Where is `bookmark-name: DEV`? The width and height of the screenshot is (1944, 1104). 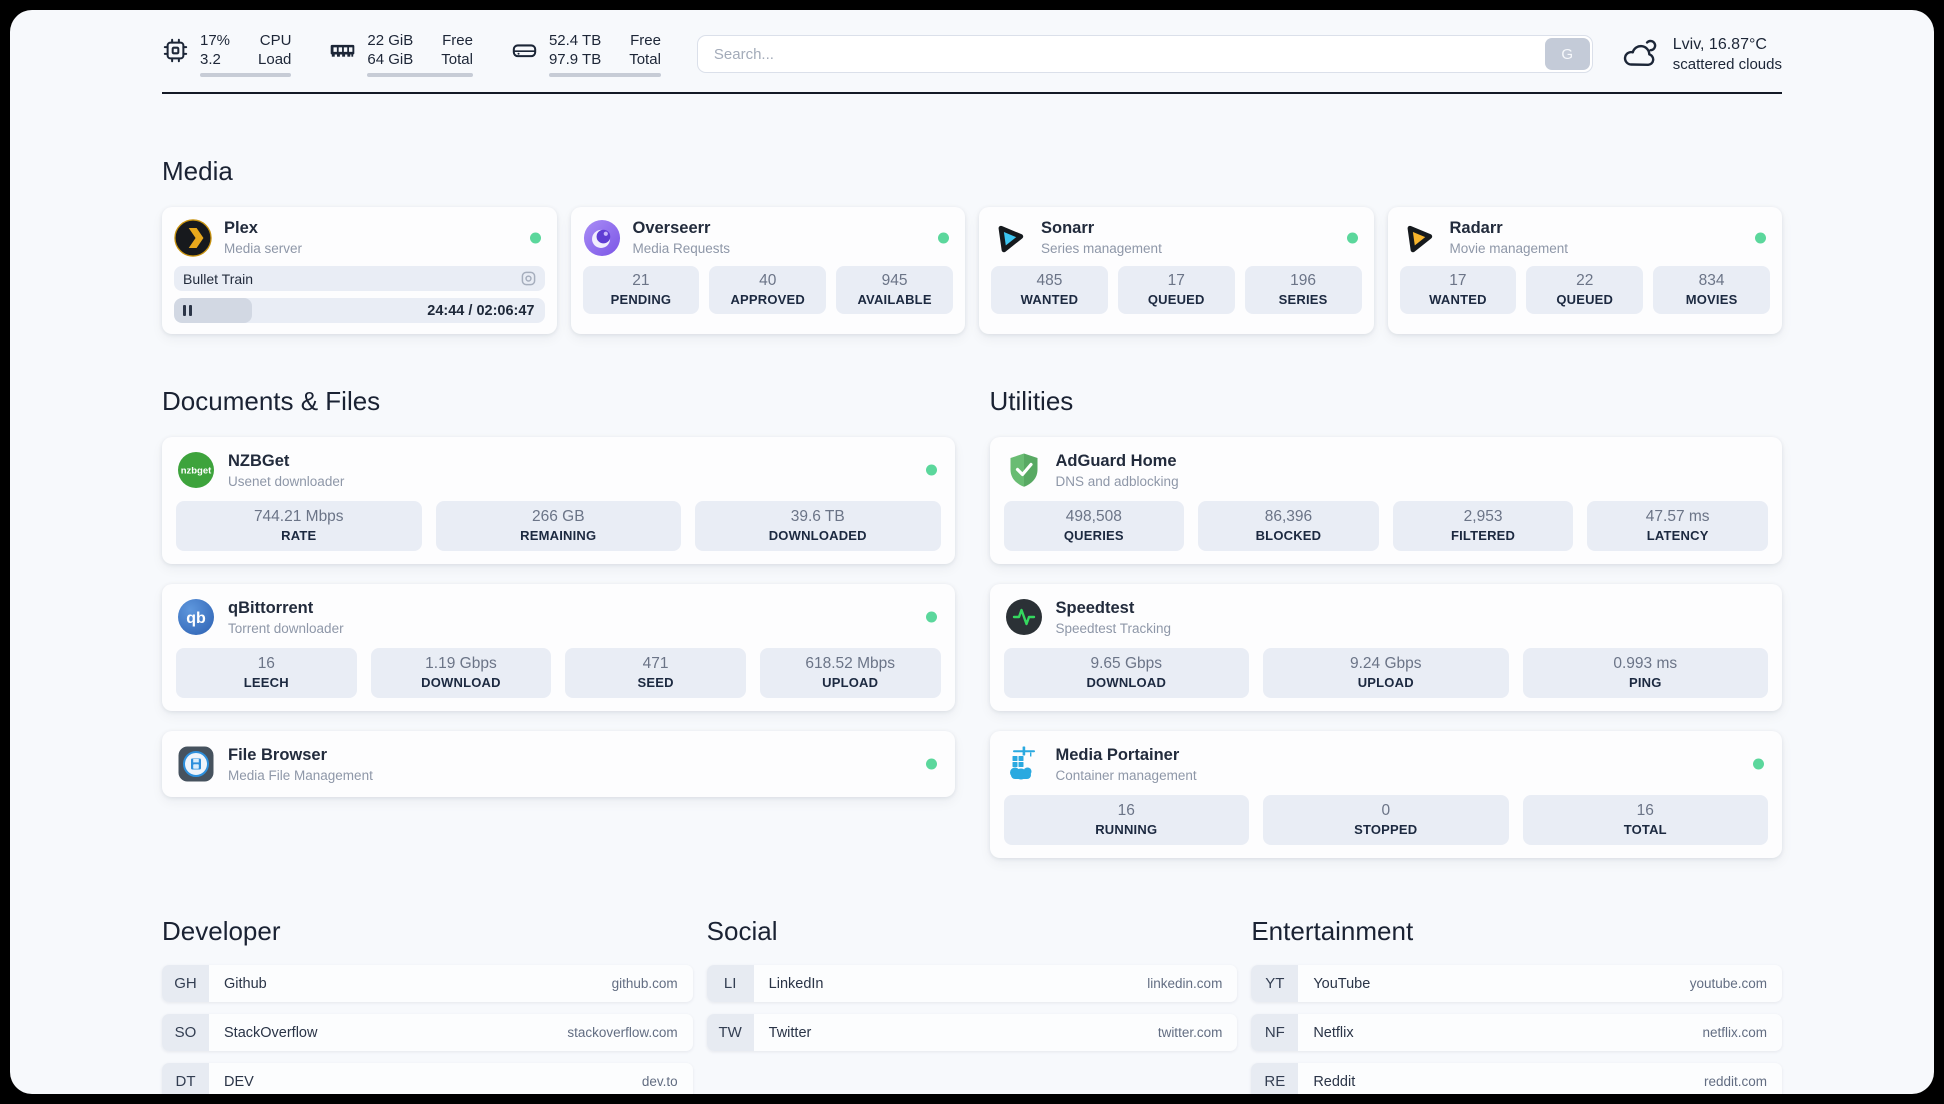
bookmark-name: DEV is located at coordinates (239, 1081).